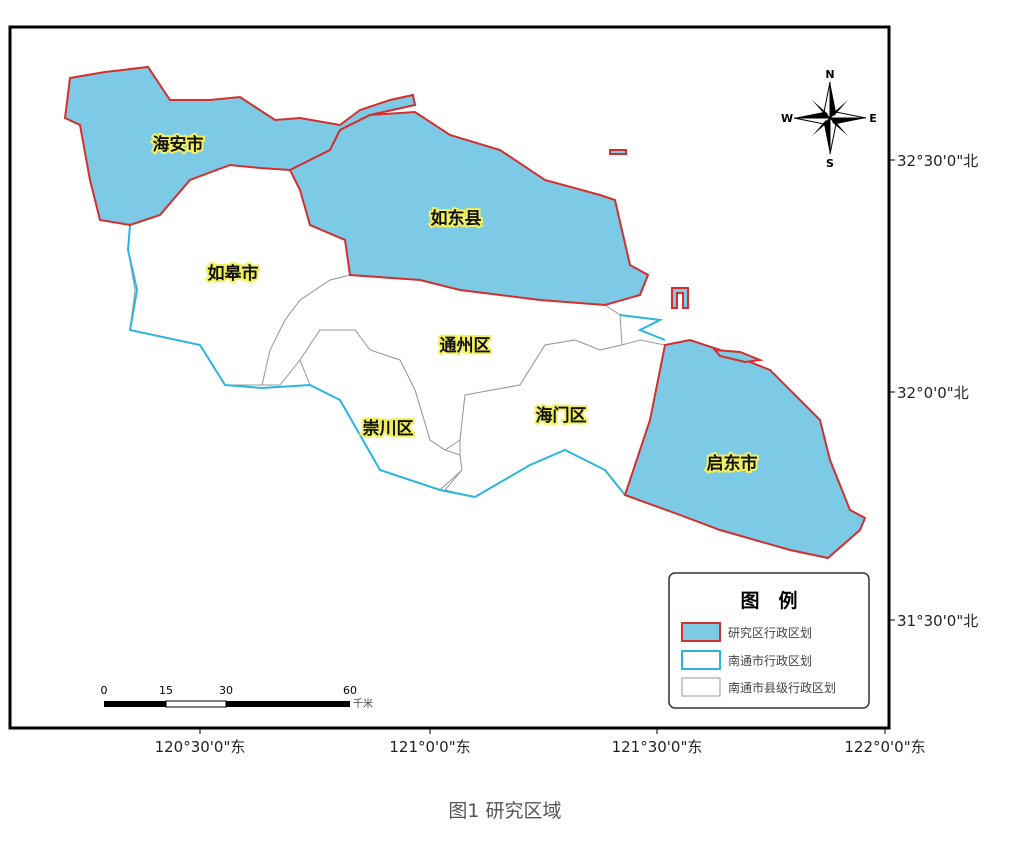 The width and height of the screenshot is (1010, 855). I want to click on label-tongzhou: 通州区, so click(465, 346).